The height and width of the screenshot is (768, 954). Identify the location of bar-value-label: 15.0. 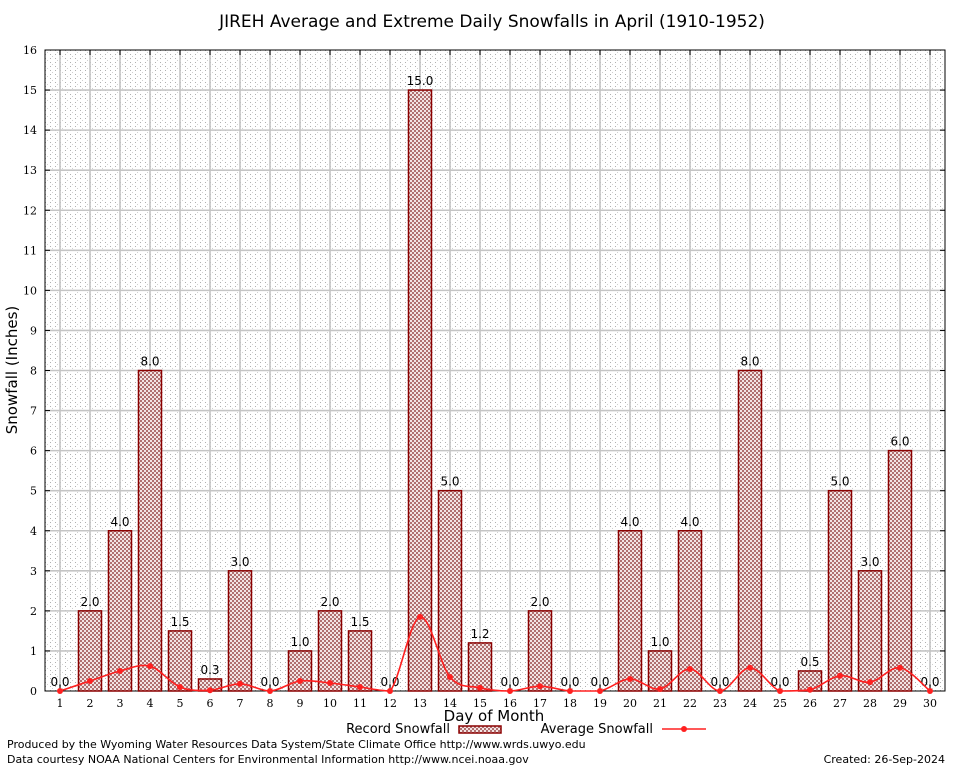
(420, 81).